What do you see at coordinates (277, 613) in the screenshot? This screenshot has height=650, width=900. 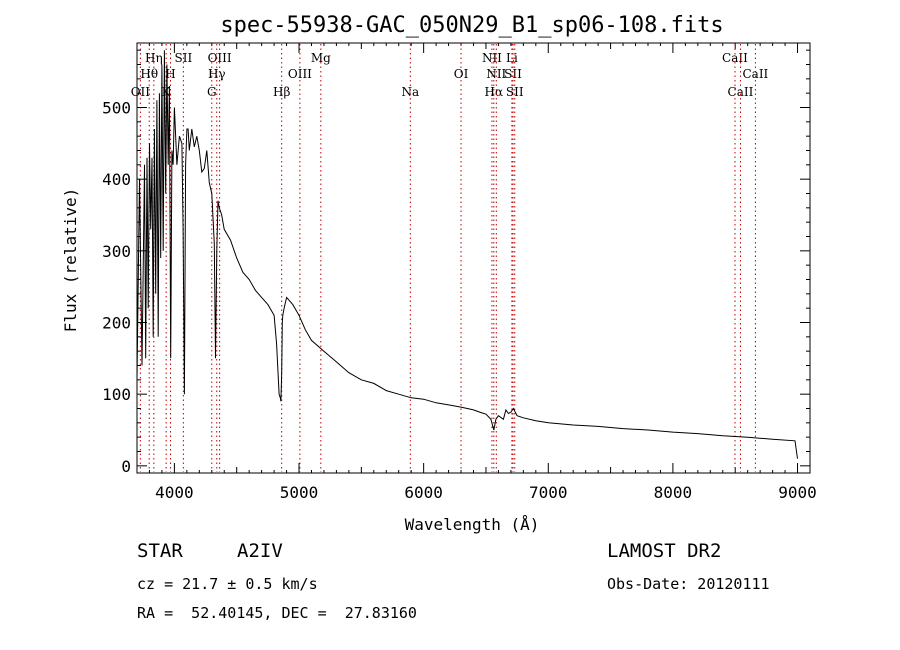 I see `coordinates: RA = 52.40145, DEC = 27.83160` at bounding box center [277, 613].